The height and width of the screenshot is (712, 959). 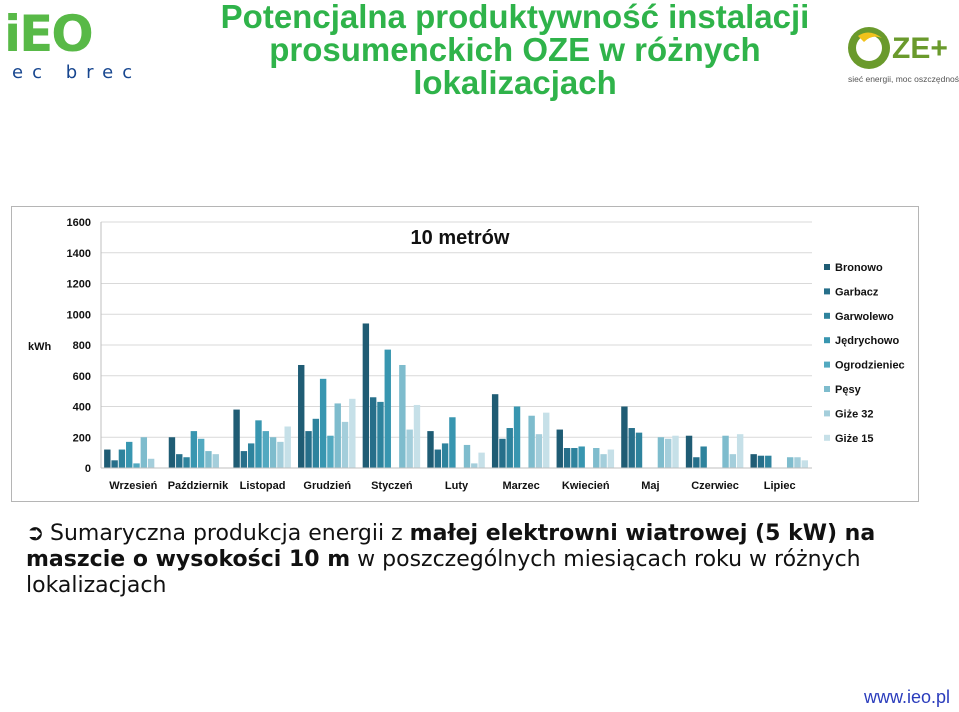 I want to click on x-tick-label: Marzec, so click(x=520, y=486).